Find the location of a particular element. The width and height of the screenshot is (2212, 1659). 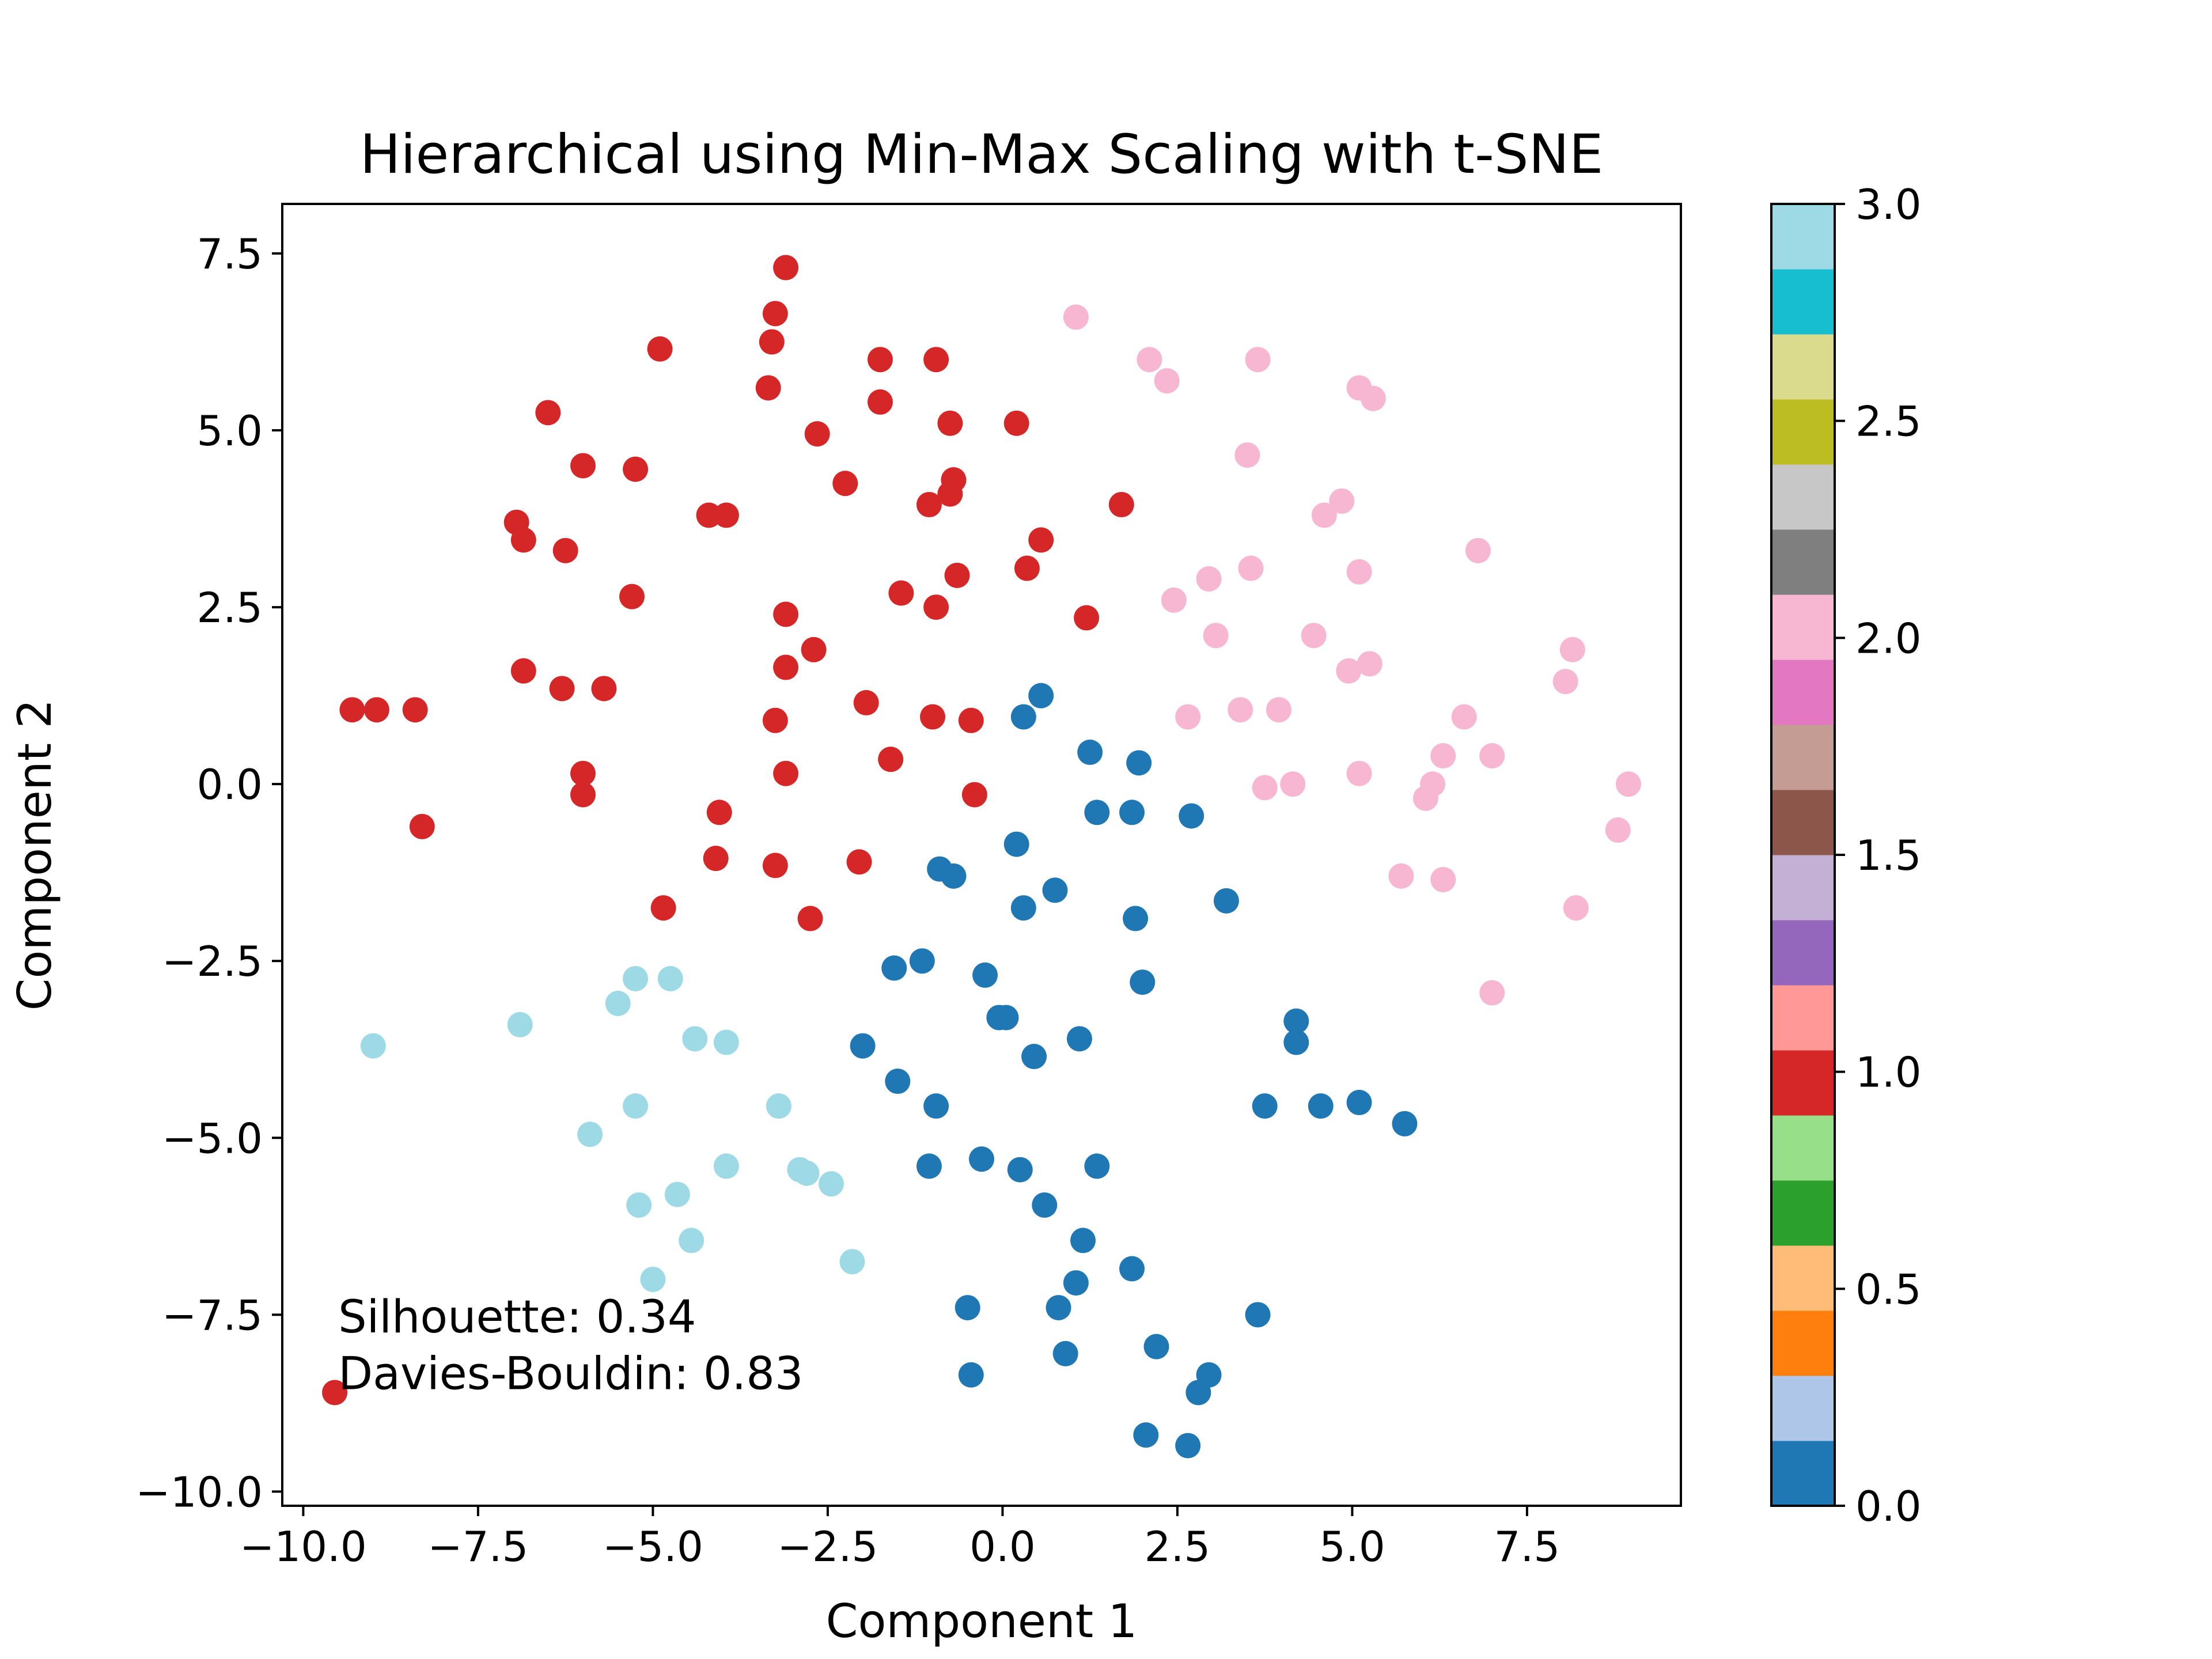

colorbar-tick-label: 2.5 is located at coordinates (1888, 421).